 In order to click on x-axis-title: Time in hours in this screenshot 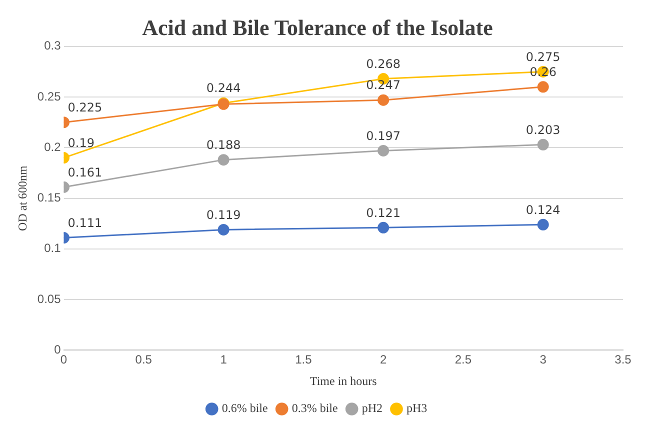, I will do `click(344, 381)`.